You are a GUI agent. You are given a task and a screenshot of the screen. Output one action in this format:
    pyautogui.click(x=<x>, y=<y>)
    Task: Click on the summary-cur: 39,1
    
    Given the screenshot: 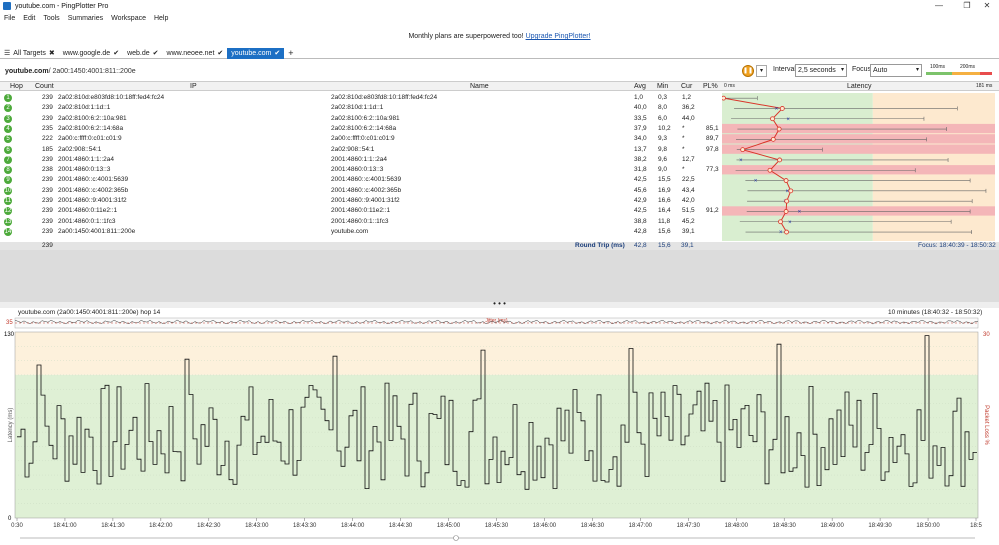 What is the action you would take?
    pyautogui.click(x=687, y=245)
    